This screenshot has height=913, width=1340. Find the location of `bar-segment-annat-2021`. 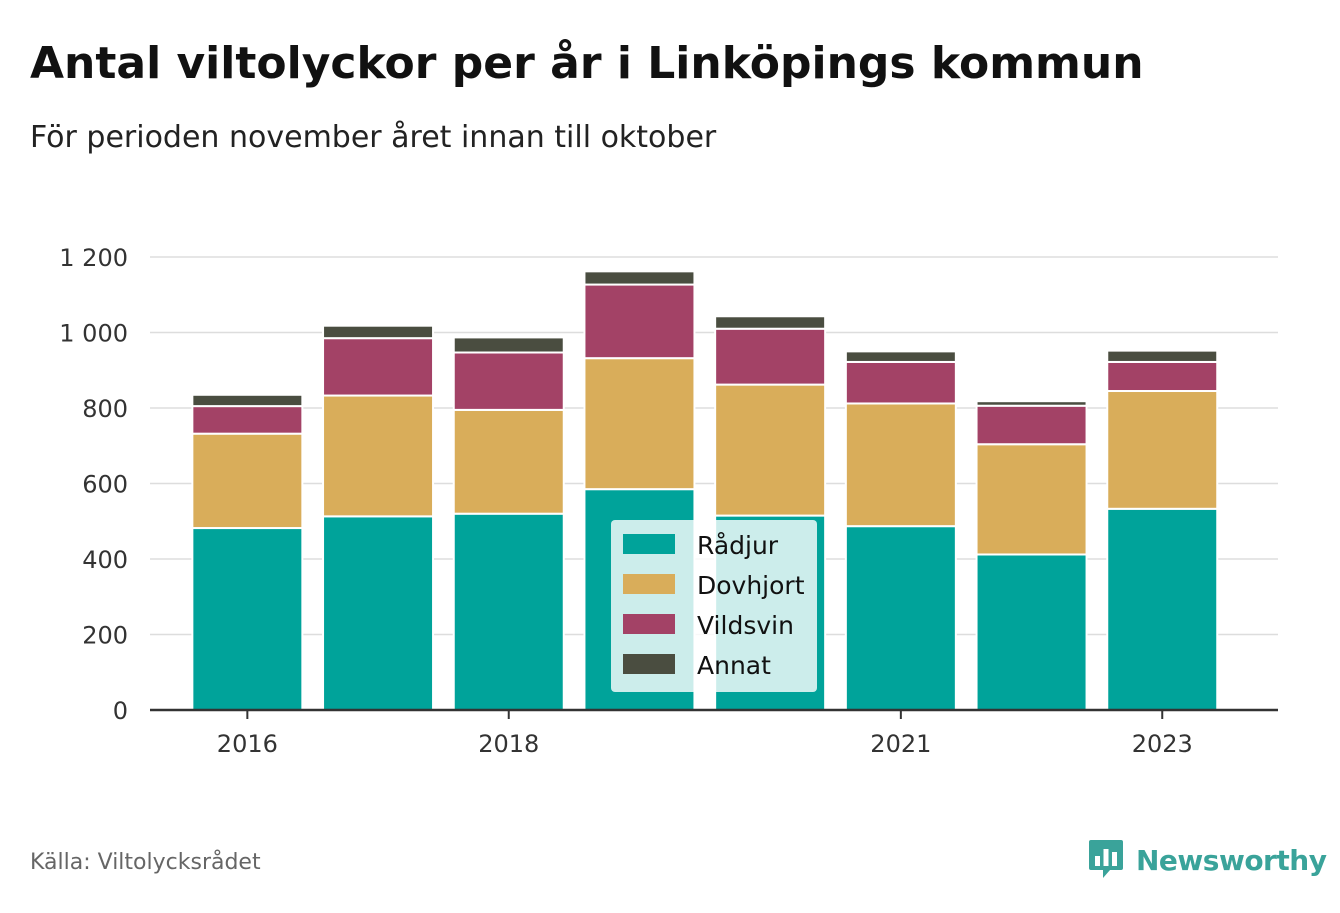

bar-segment-annat-2021 is located at coordinates (900, 356).